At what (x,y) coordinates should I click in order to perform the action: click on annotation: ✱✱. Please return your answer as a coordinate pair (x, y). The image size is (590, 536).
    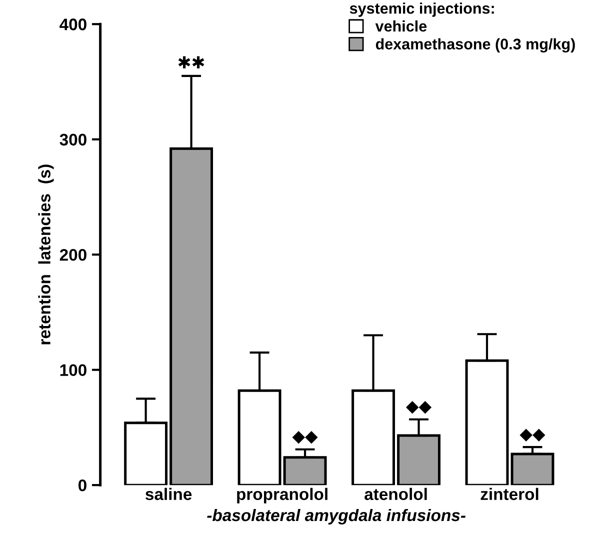
    Looking at the image, I should click on (191, 62).